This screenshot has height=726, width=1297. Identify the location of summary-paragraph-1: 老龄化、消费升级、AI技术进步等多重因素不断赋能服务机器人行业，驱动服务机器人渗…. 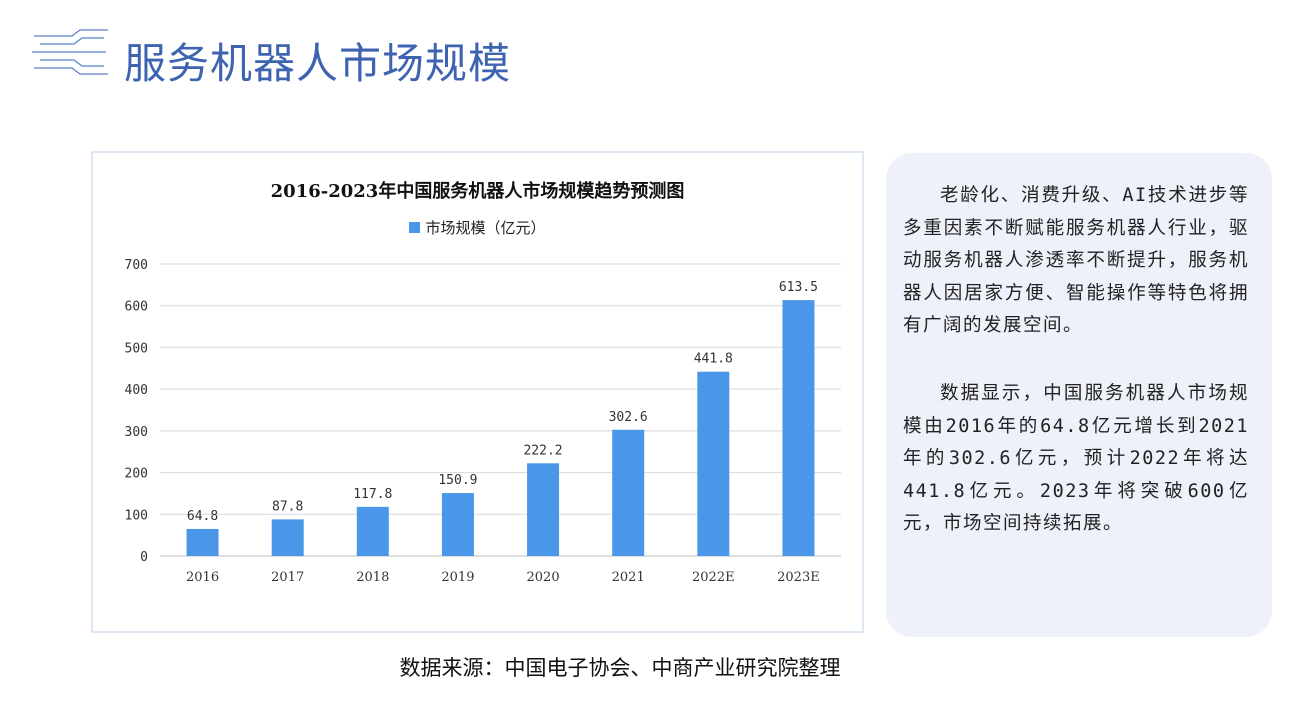
(1076, 260).